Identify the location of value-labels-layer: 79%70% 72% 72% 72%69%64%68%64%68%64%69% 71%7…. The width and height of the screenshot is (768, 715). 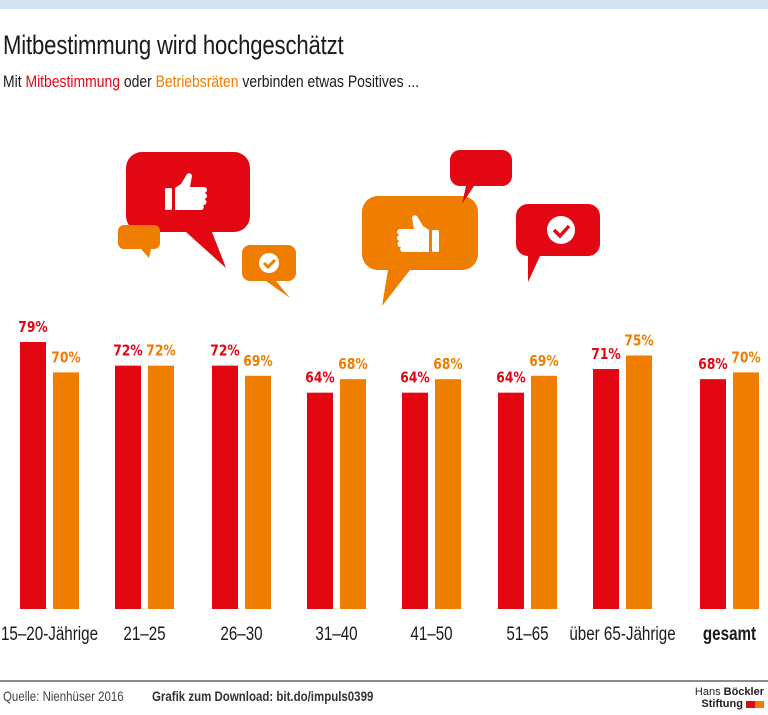
(389, 353).